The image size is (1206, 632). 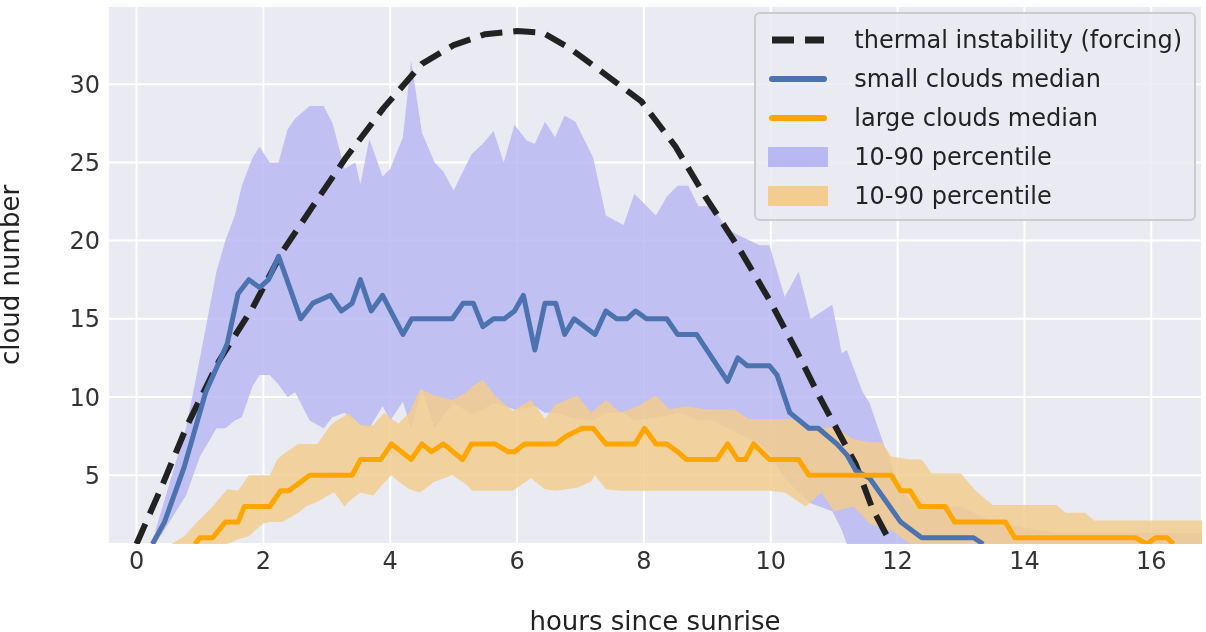 I want to click on x-tick-label: 2, so click(x=263, y=561).